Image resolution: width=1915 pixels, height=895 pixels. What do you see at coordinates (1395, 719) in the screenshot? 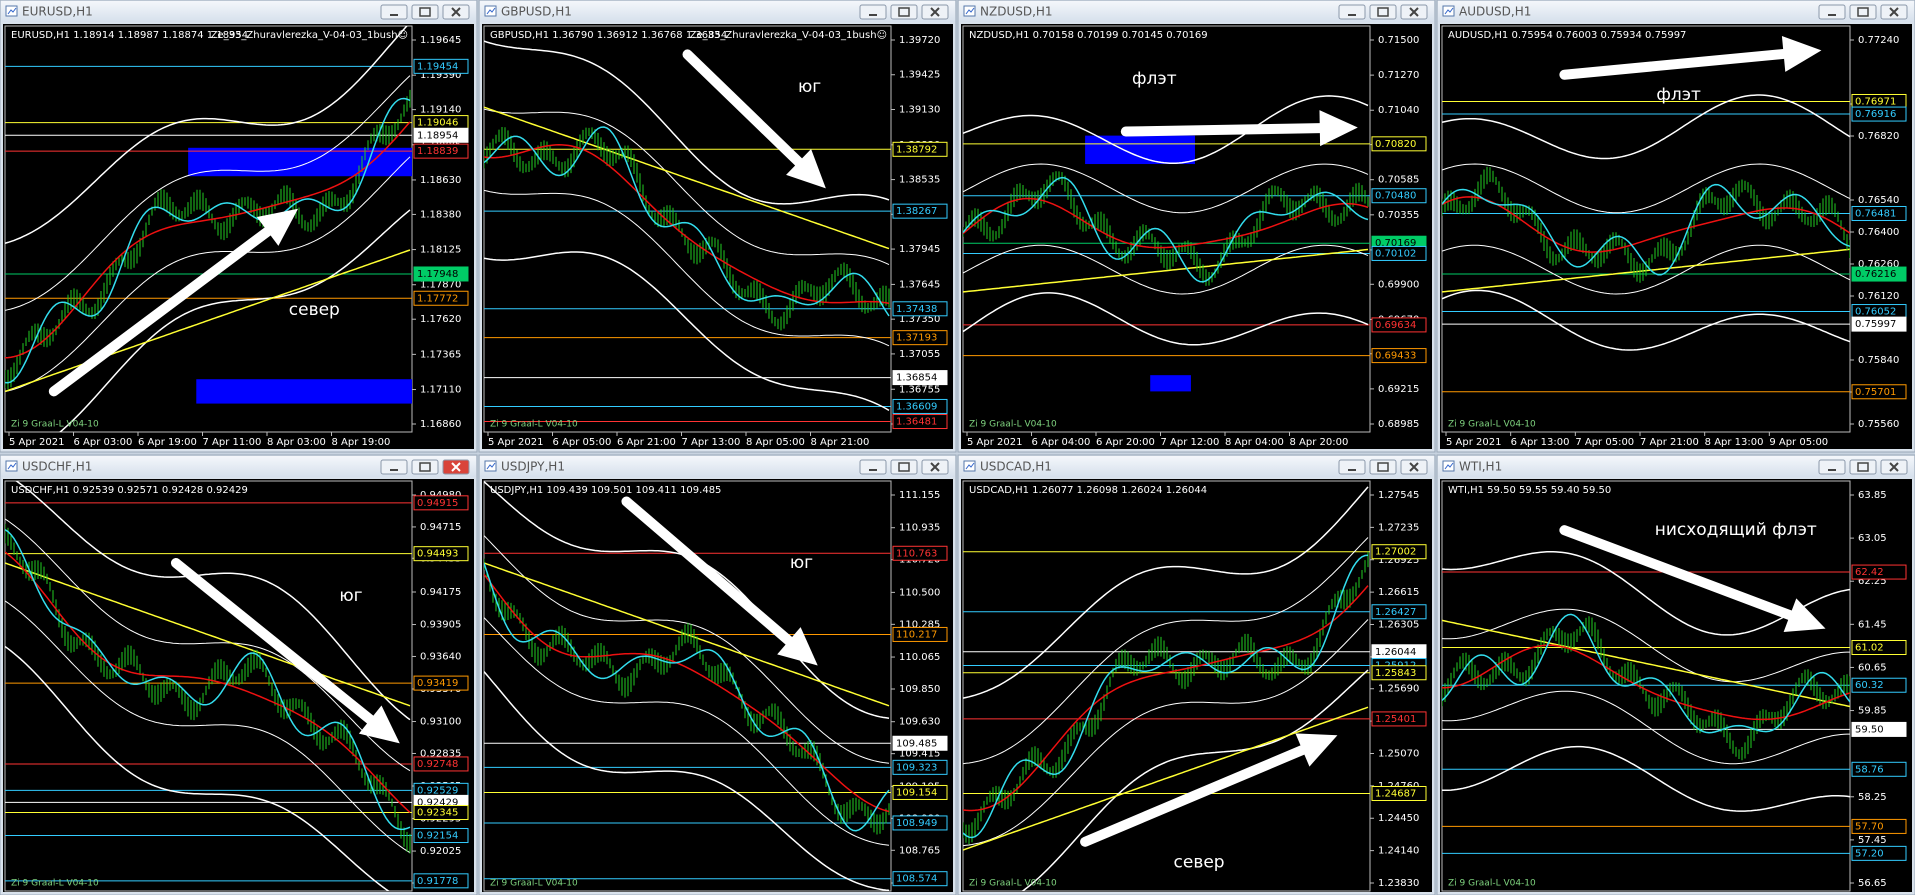
I see `level-label: 1.25401` at bounding box center [1395, 719].